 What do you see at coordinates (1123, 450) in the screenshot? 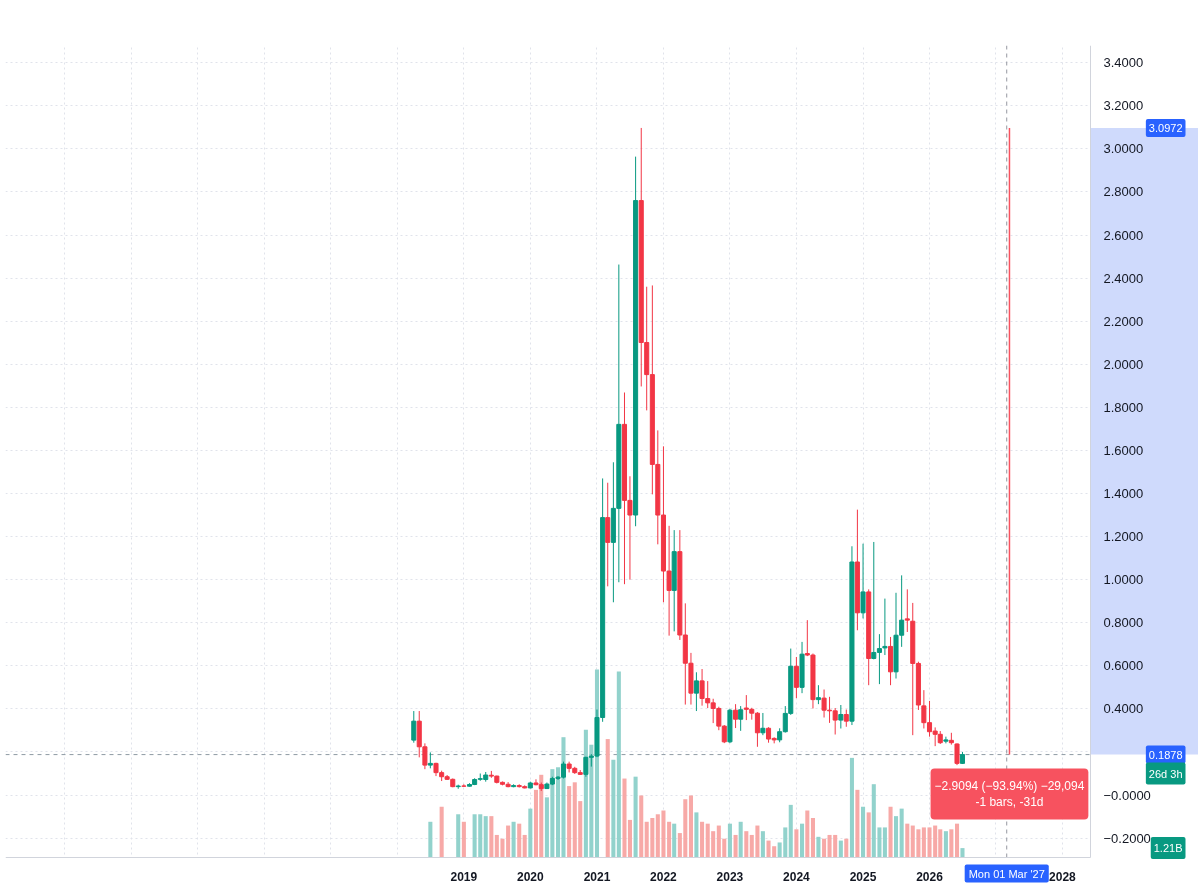
I see `y-tick-label: 1.6000` at bounding box center [1123, 450].